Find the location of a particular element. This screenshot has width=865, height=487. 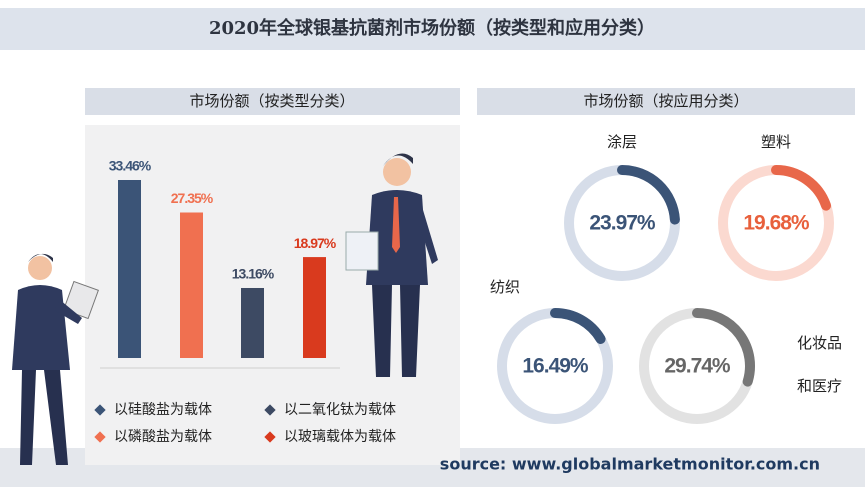

header-left is located at coordinates (272, 101).